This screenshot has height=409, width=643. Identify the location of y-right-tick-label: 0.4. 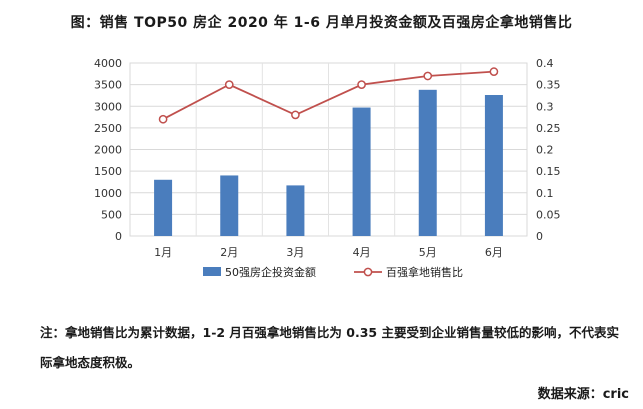
(545, 63).